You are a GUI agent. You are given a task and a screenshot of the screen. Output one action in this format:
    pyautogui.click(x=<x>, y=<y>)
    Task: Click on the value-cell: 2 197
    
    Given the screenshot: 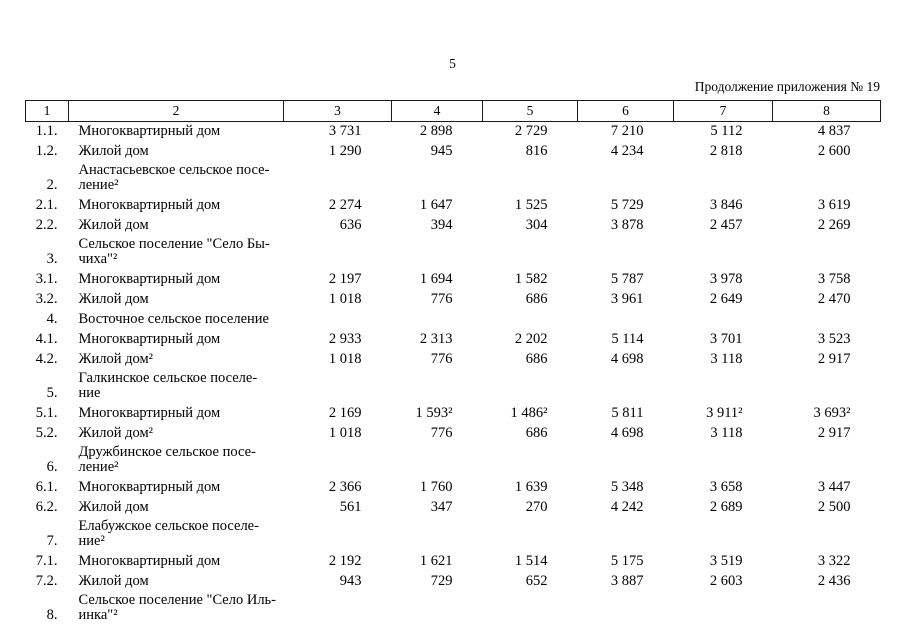 What is the action you would take?
    pyautogui.click(x=345, y=278)
    